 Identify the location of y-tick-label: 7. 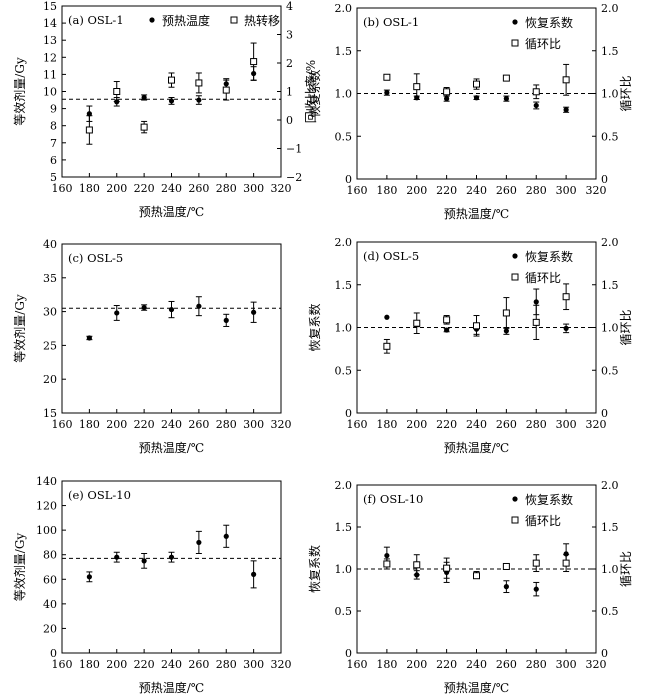
(53, 143).